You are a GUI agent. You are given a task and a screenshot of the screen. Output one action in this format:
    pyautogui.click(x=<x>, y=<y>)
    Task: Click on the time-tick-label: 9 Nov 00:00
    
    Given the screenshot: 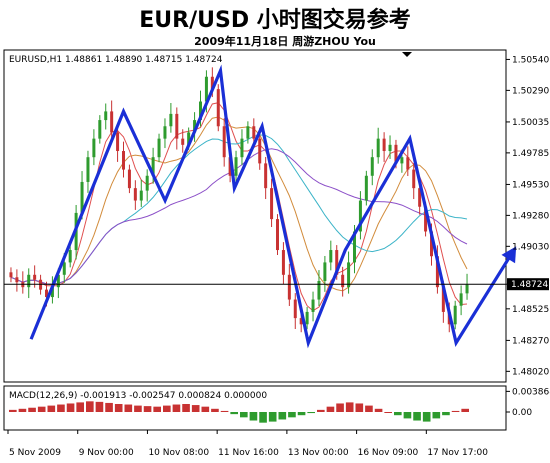 What is the action you would take?
    pyautogui.click(x=106, y=453)
    